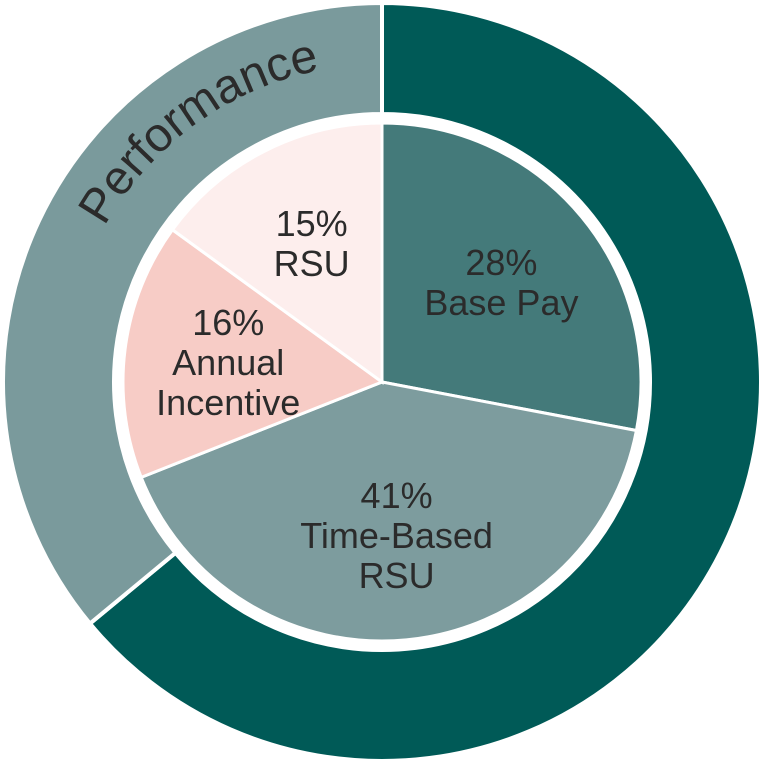 The image size is (764, 764). I want to click on category-label: Annual Incentive, so click(228, 382).